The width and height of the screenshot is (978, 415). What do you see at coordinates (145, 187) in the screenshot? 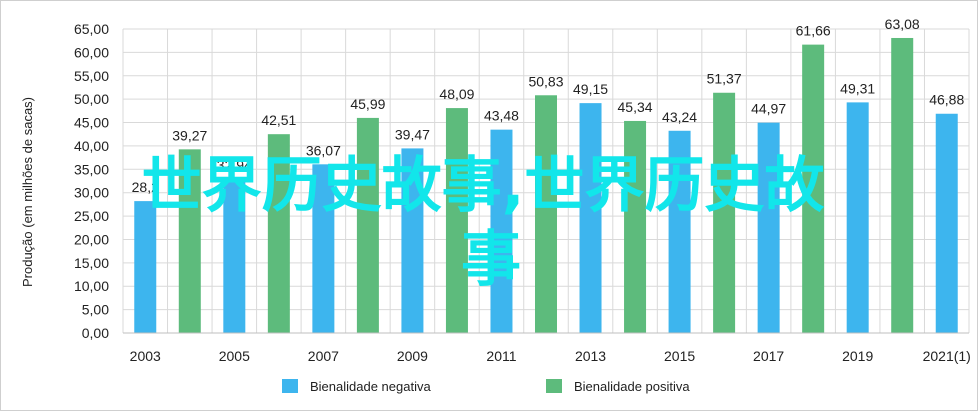
I see `data-label: 28,2` at bounding box center [145, 187].